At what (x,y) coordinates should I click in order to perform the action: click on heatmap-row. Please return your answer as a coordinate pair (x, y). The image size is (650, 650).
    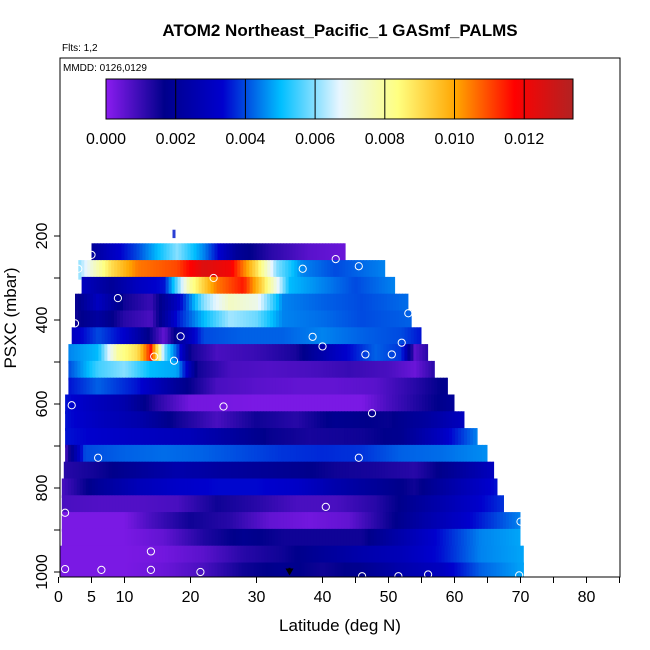
    Looking at the image, I should click on (251, 370).